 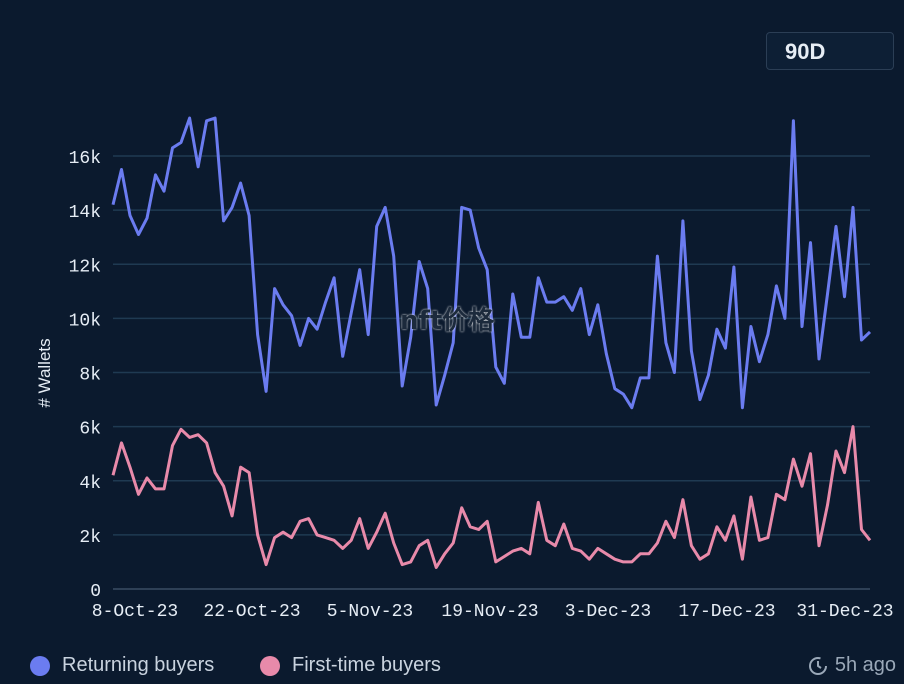 I want to click on x-tick-label: 5-Nov-23, so click(x=370, y=612).